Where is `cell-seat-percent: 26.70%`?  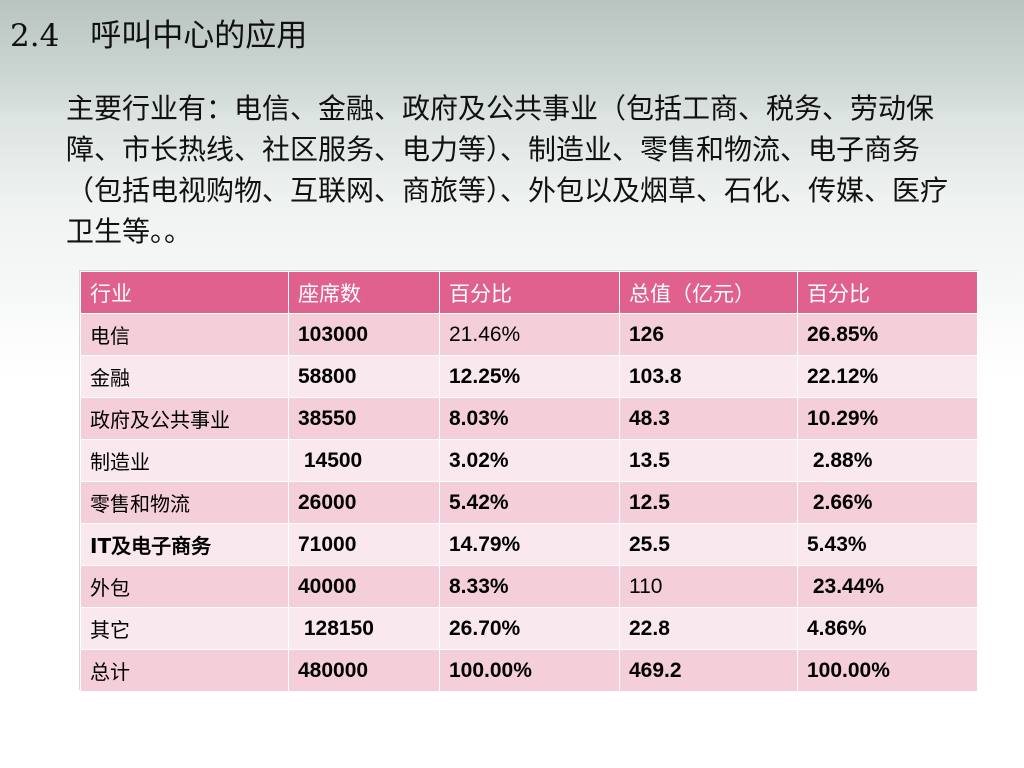 cell-seat-percent: 26.70% is located at coordinates (529, 628).